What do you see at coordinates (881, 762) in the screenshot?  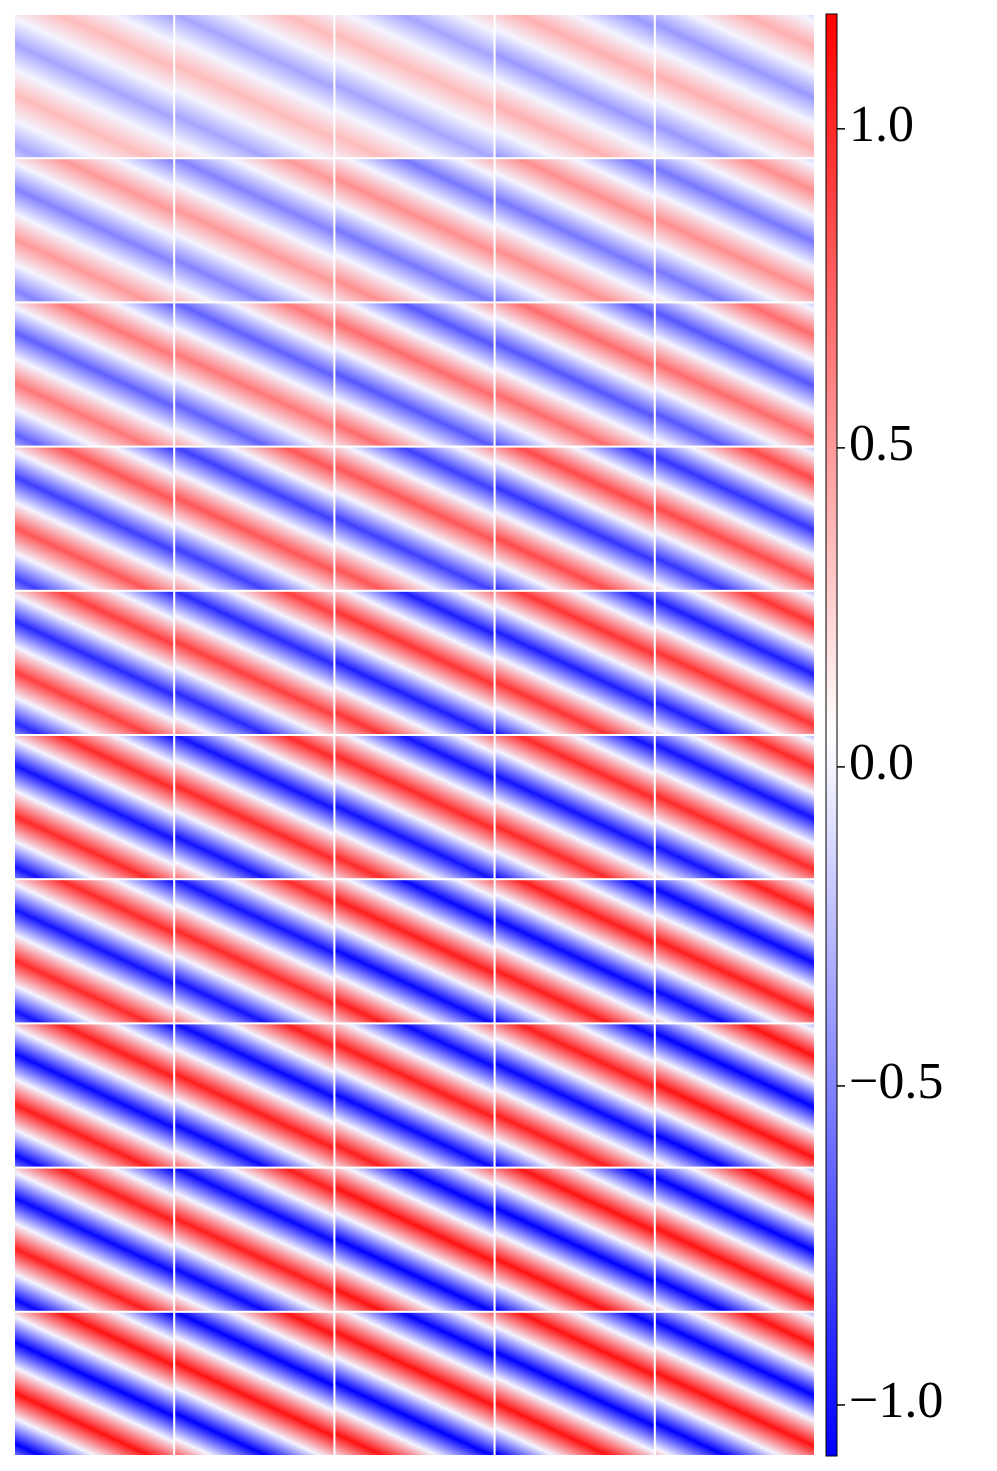 I see `colorbar-tick-label: 0.0` at bounding box center [881, 762].